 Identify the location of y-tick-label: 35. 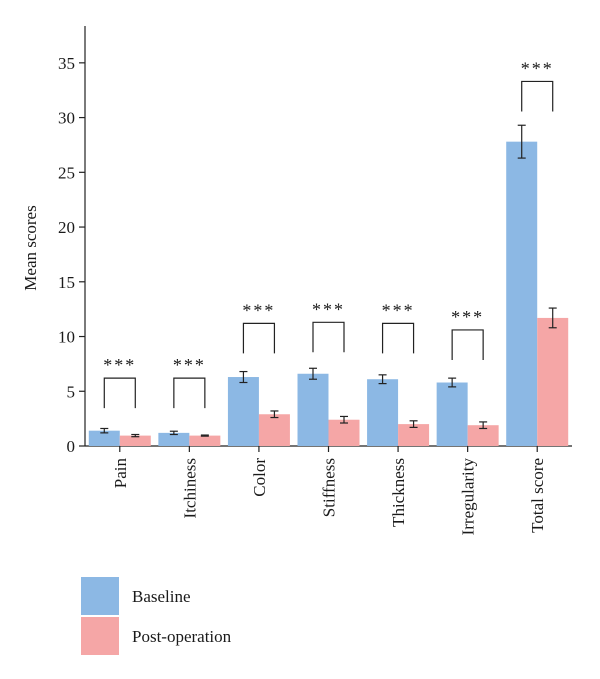
(66, 63).